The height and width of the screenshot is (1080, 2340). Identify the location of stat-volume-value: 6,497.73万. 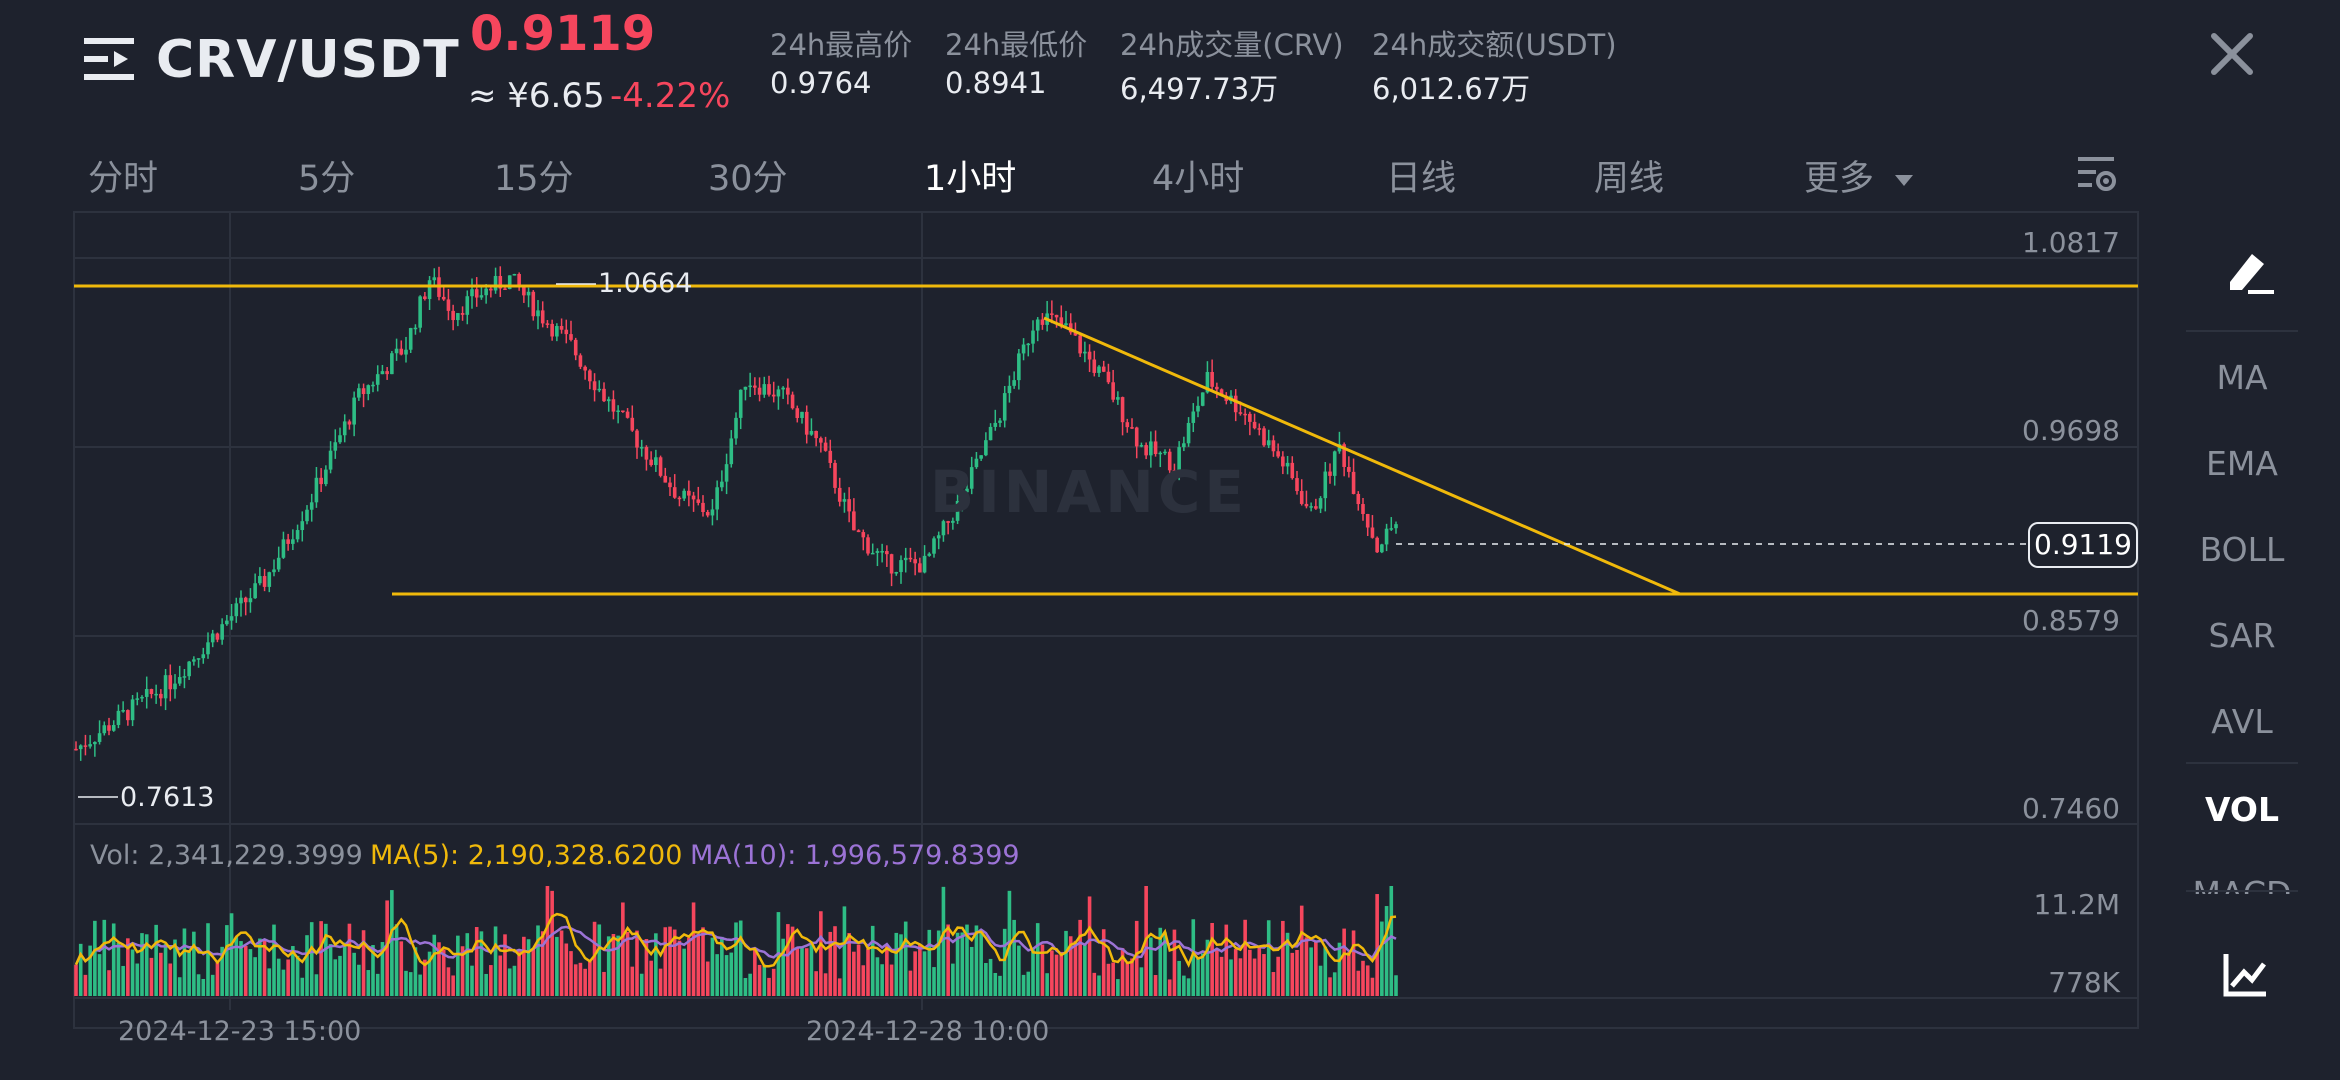
(1199, 89).